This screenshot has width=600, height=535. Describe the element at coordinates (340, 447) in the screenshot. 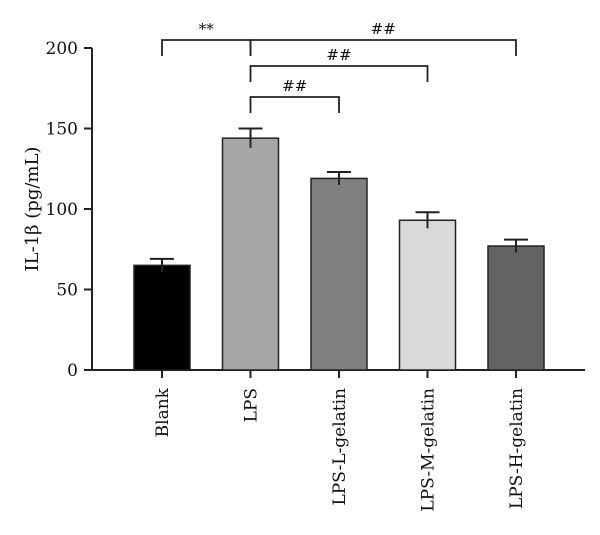

I see `x-tick-label: LPS-L-gelatin` at that location.